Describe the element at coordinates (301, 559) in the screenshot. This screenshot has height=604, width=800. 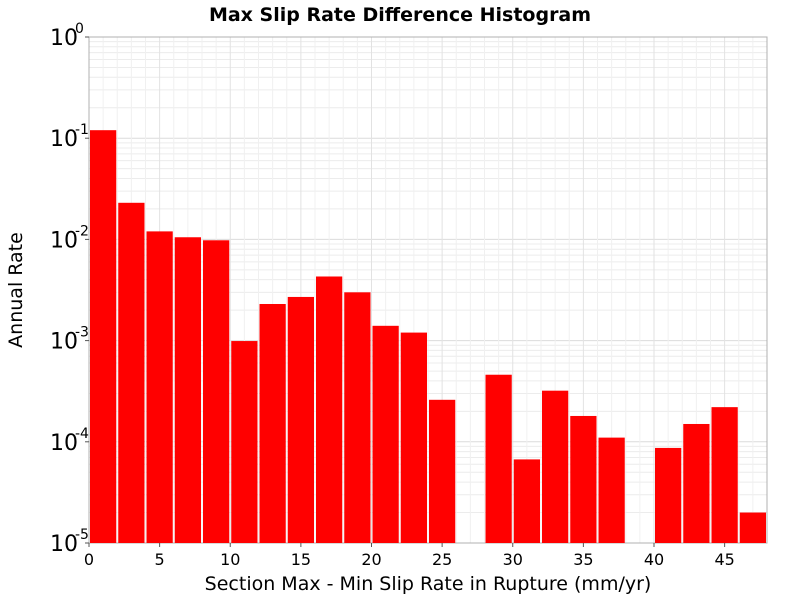
I see `x-tick-label: 15` at that location.